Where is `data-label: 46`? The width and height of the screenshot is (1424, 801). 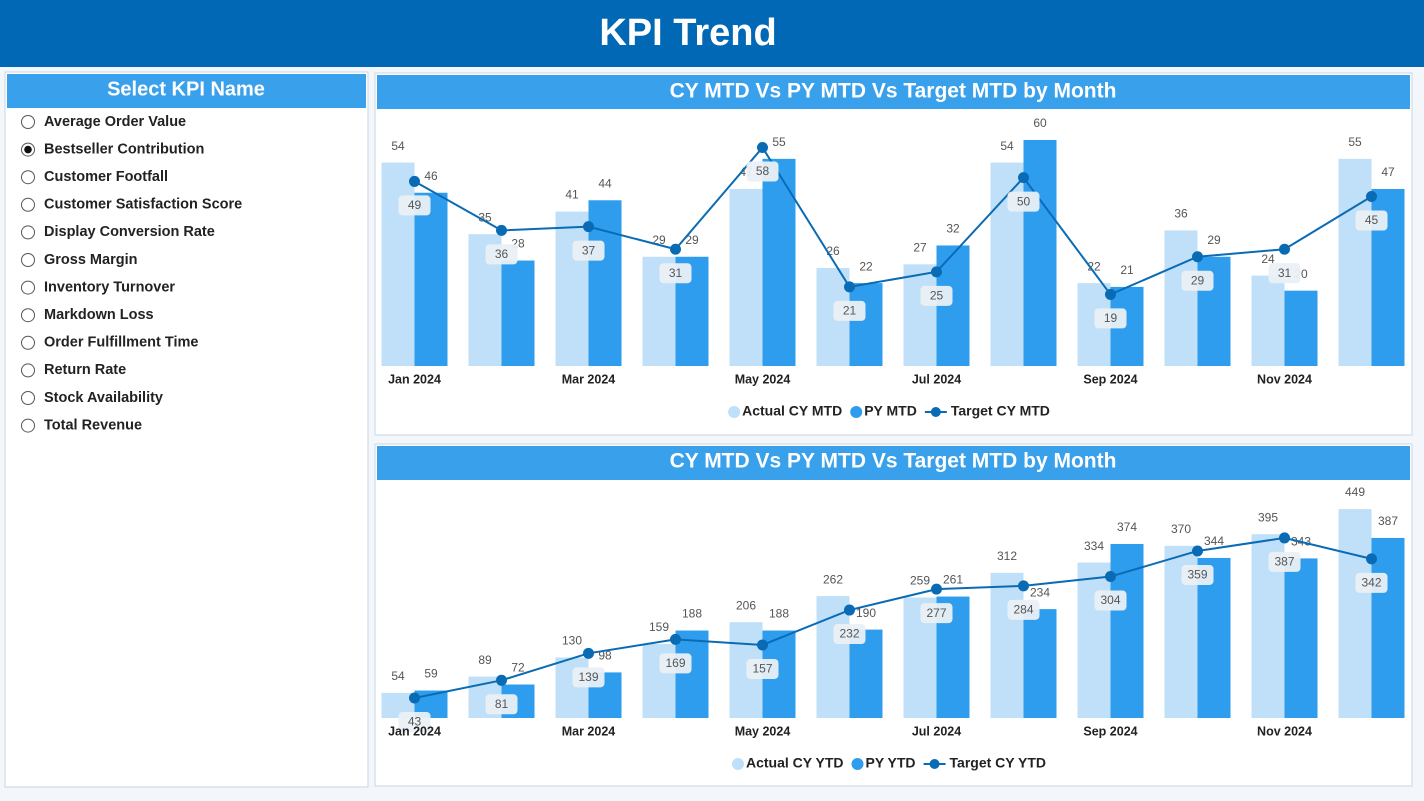 data-label: 46 is located at coordinates (431, 176).